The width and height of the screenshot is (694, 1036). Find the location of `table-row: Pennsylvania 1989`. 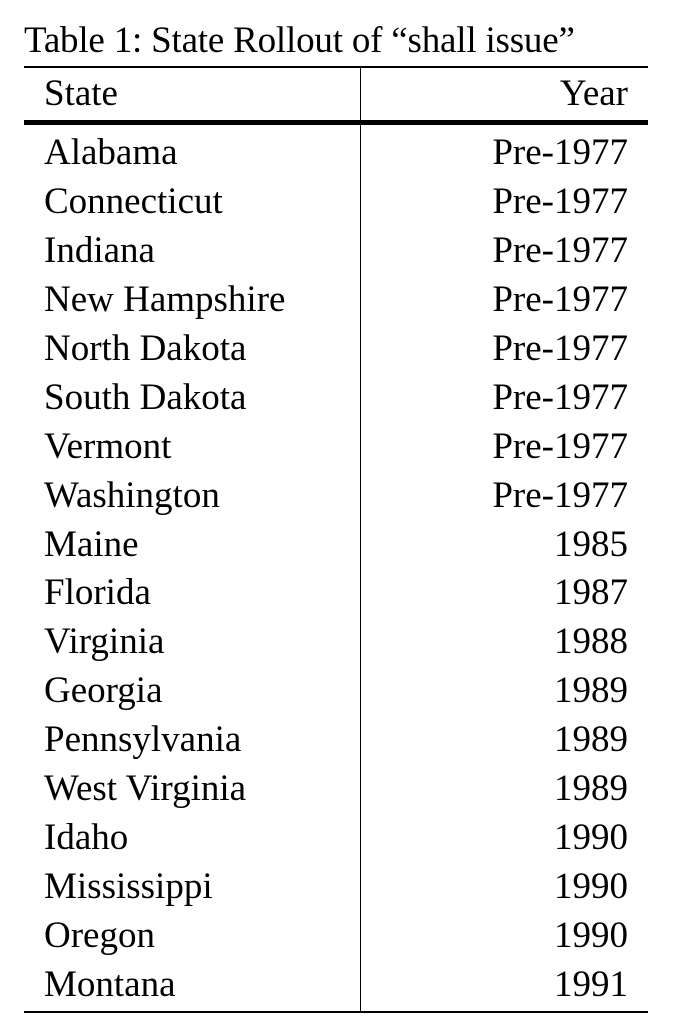

table-row: Pennsylvania 1989 is located at coordinates (336, 740).